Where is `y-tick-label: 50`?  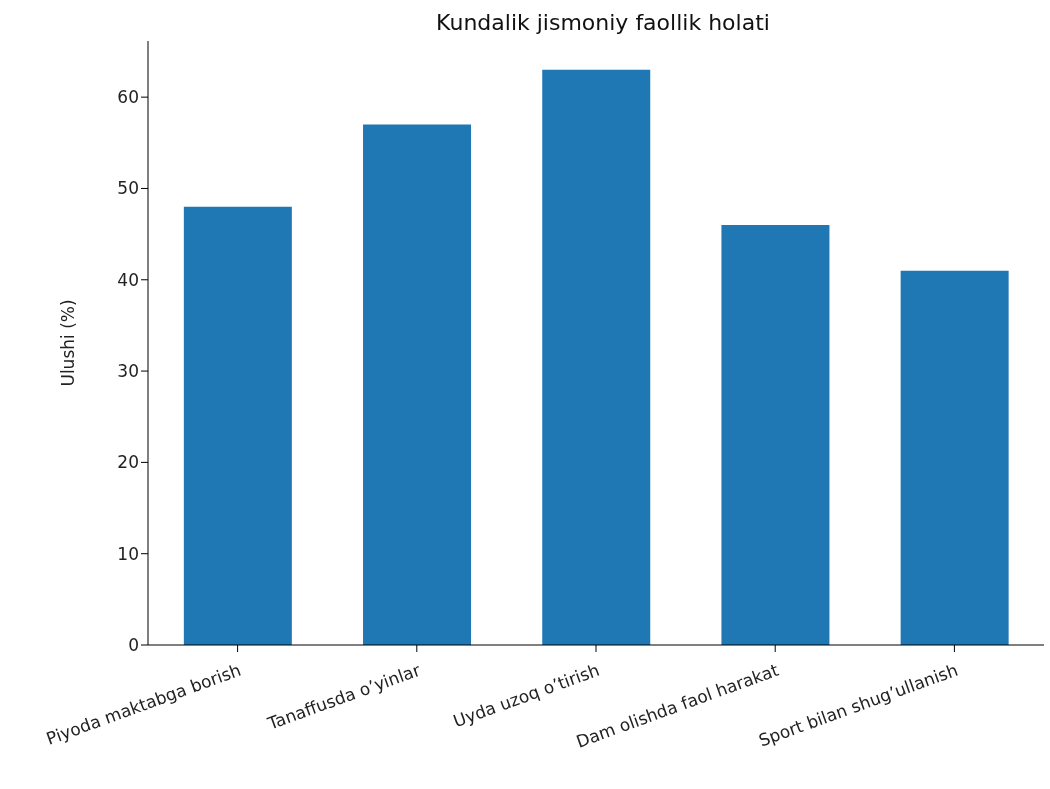 y-tick-label: 50 is located at coordinates (128, 188).